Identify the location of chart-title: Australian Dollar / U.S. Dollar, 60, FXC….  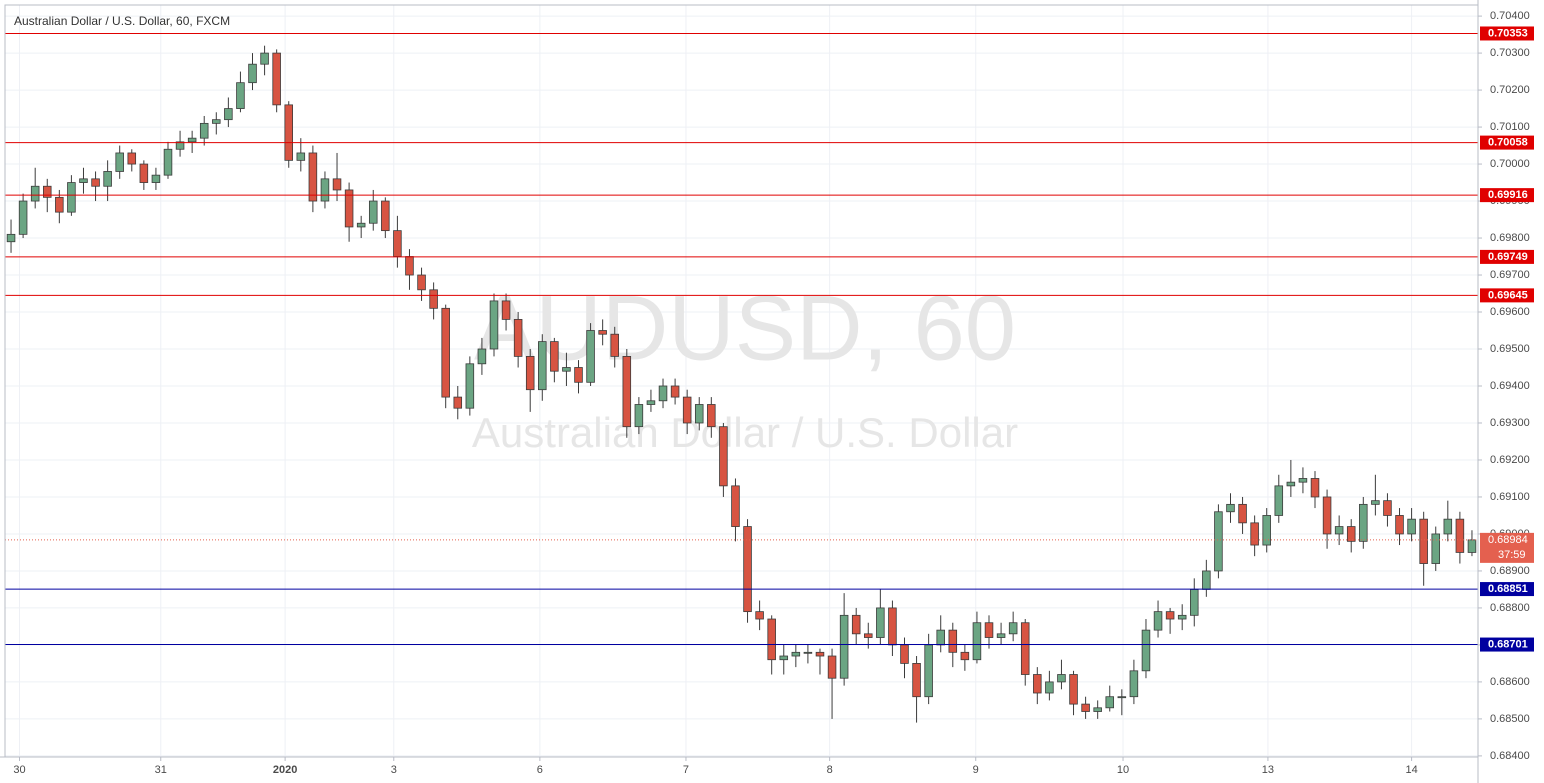
(122, 21).